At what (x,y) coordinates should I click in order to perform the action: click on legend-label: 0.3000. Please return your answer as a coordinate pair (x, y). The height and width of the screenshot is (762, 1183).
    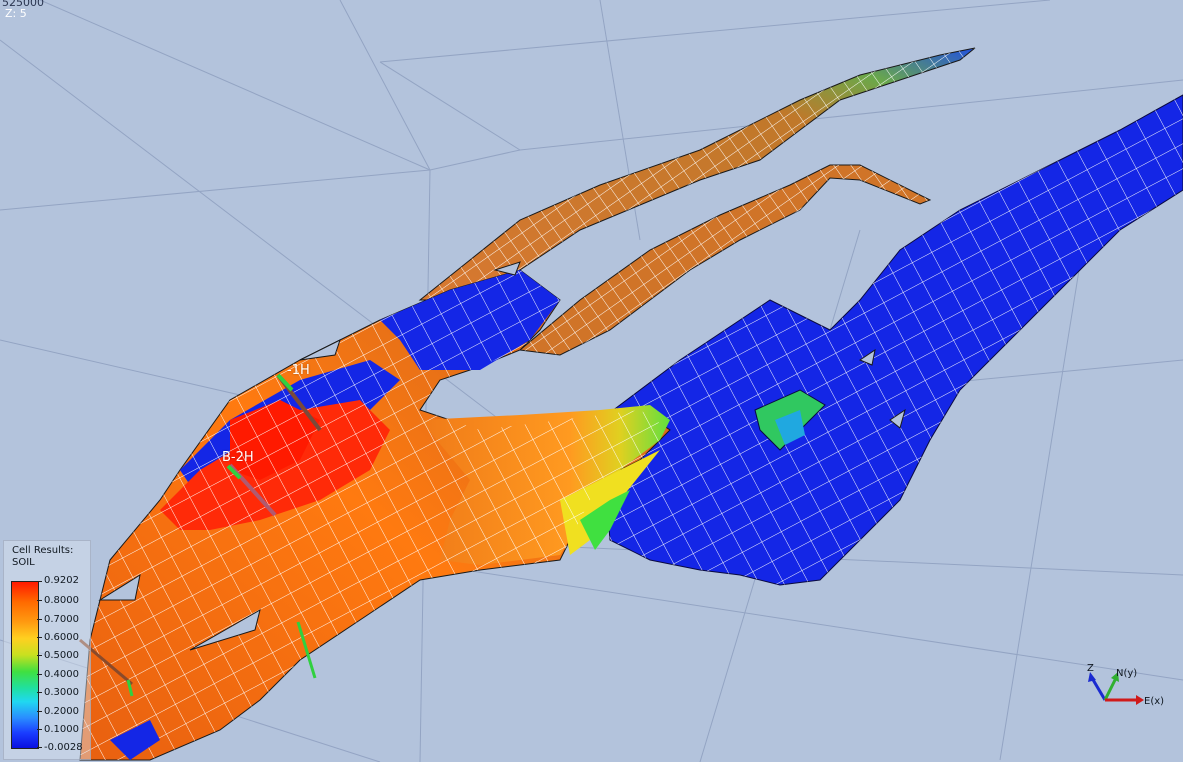
    Looking at the image, I should click on (61, 692).